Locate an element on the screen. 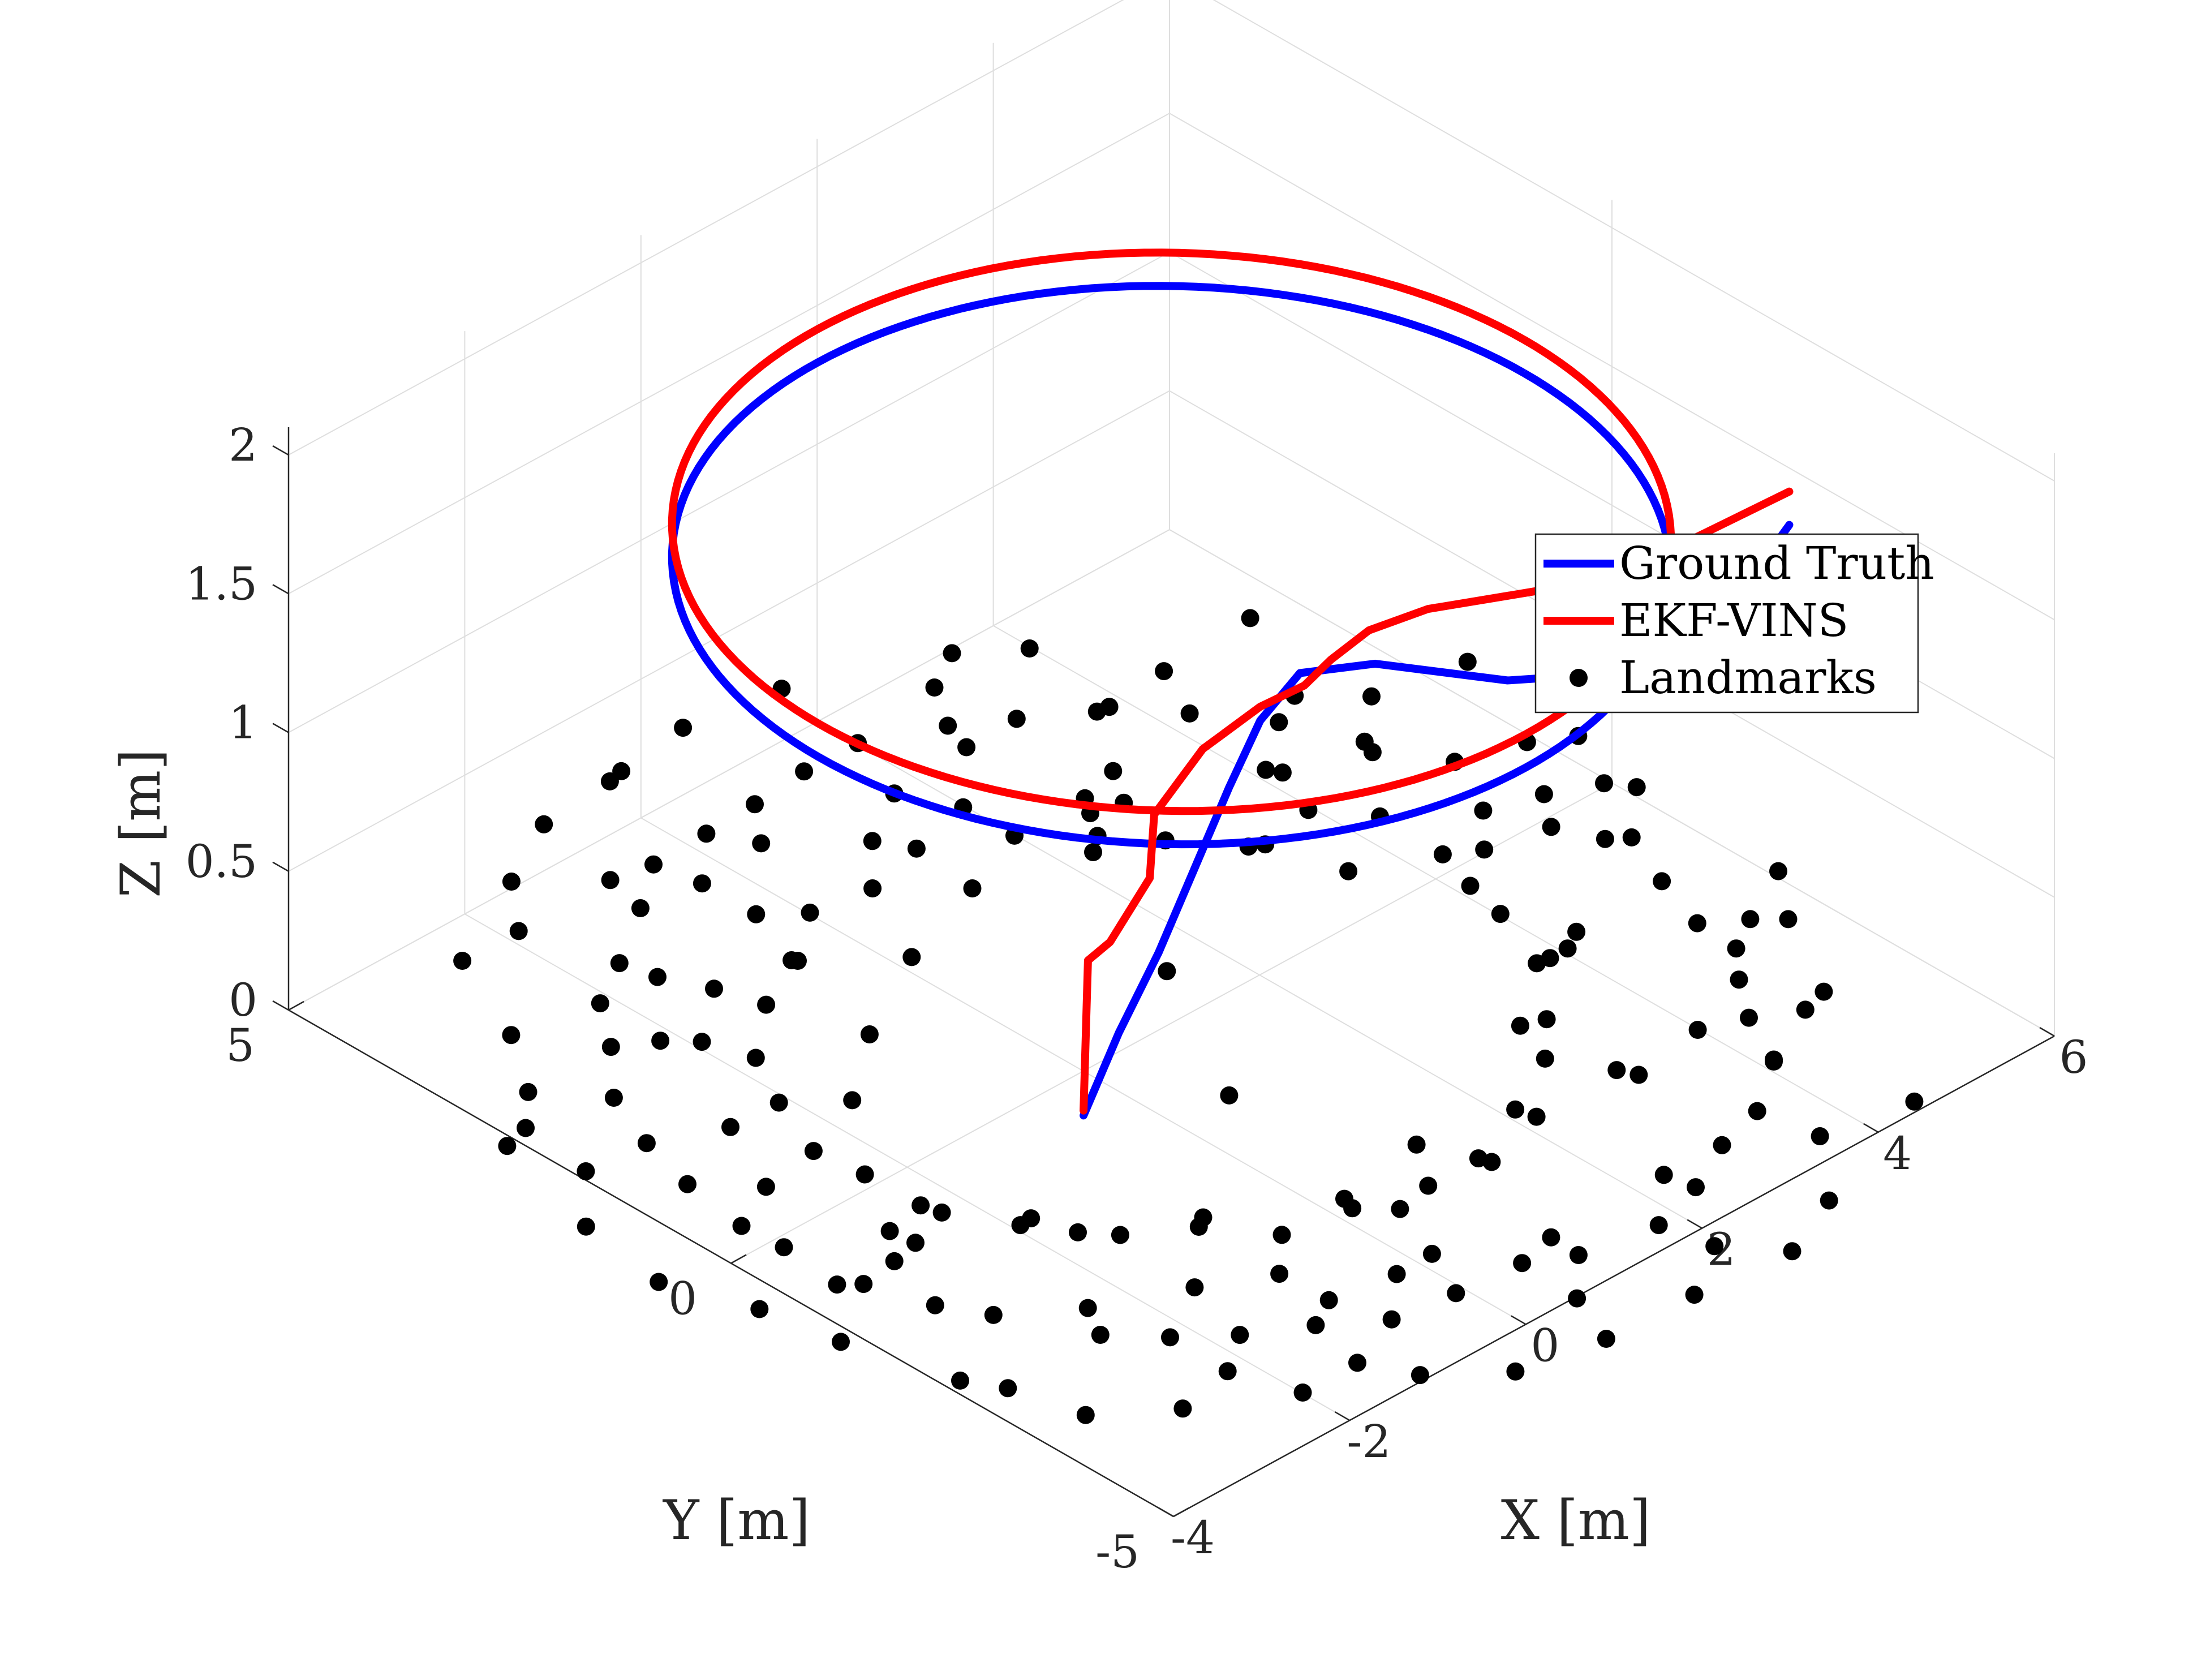 This screenshot has height=1680, width=2210. legend-label-ground-truth: Ground Truth is located at coordinates (1776, 563).